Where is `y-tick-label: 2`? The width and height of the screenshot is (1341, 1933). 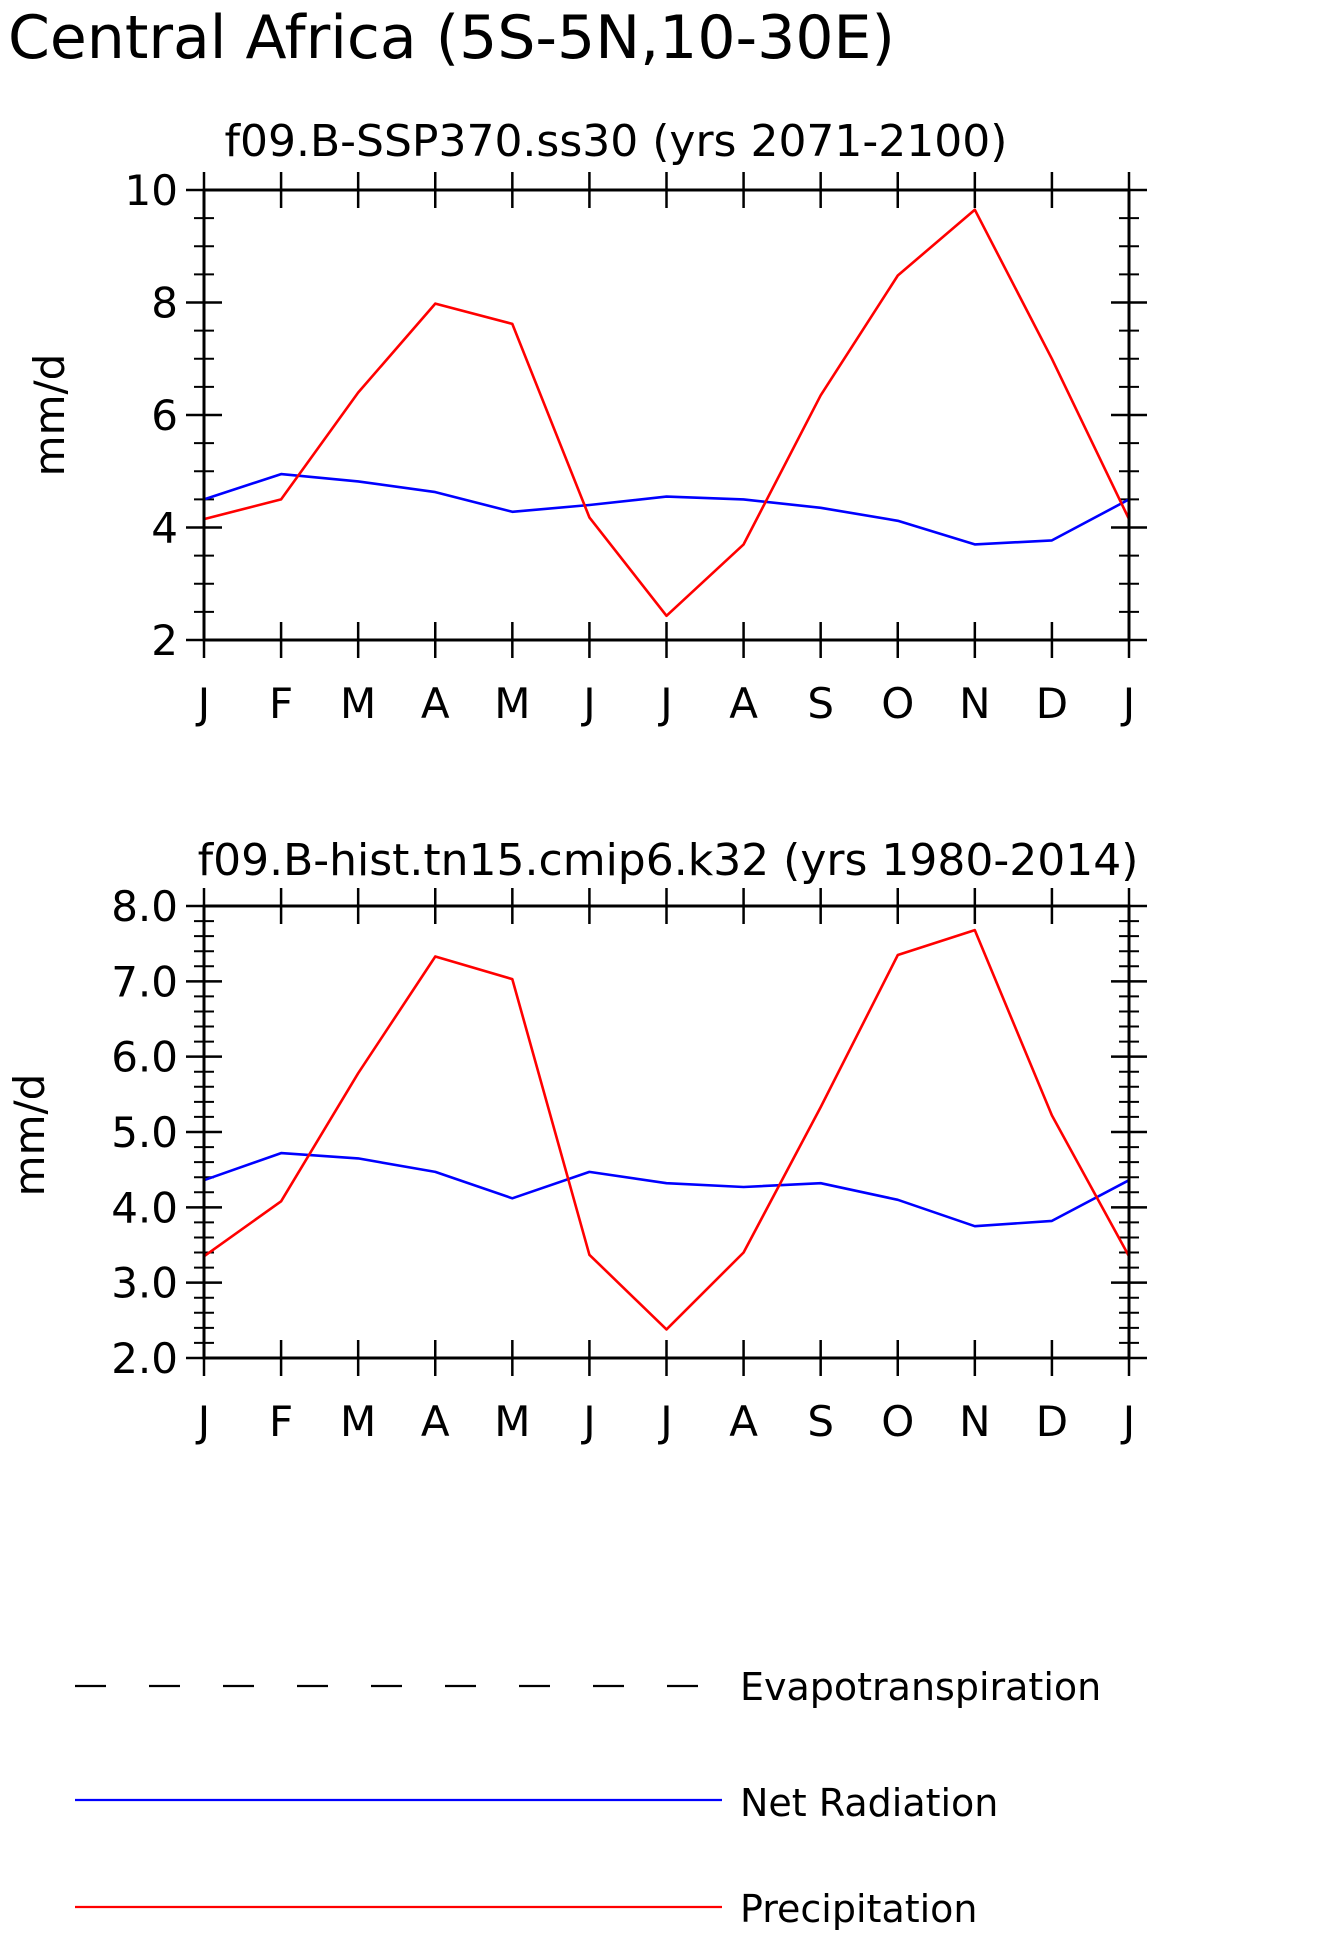
y-tick-label: 2 is located at coordinates (164, 640).